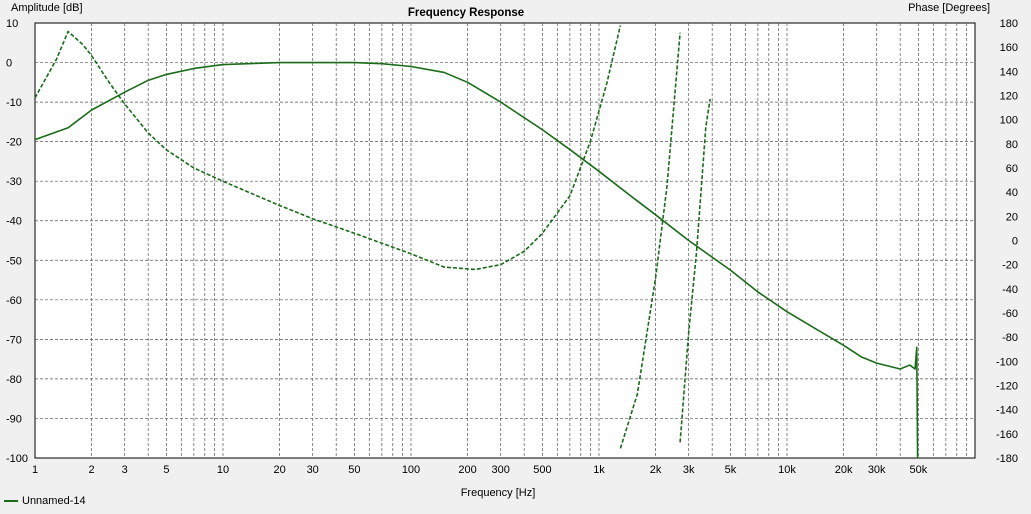 This screenshot has width=1031, height=514. I want to click on y-right-tick-label: -120, so click(1007, 387).